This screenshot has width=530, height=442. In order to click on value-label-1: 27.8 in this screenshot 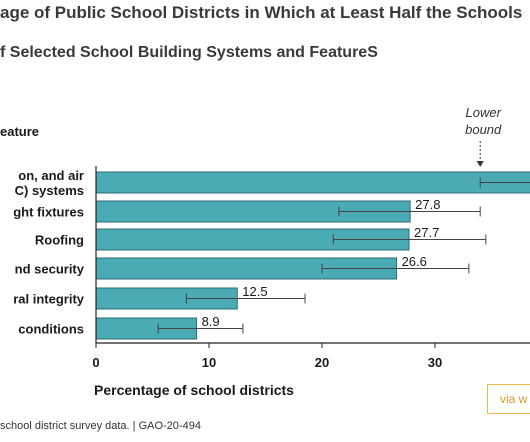, I will do `click(427, 204)`.